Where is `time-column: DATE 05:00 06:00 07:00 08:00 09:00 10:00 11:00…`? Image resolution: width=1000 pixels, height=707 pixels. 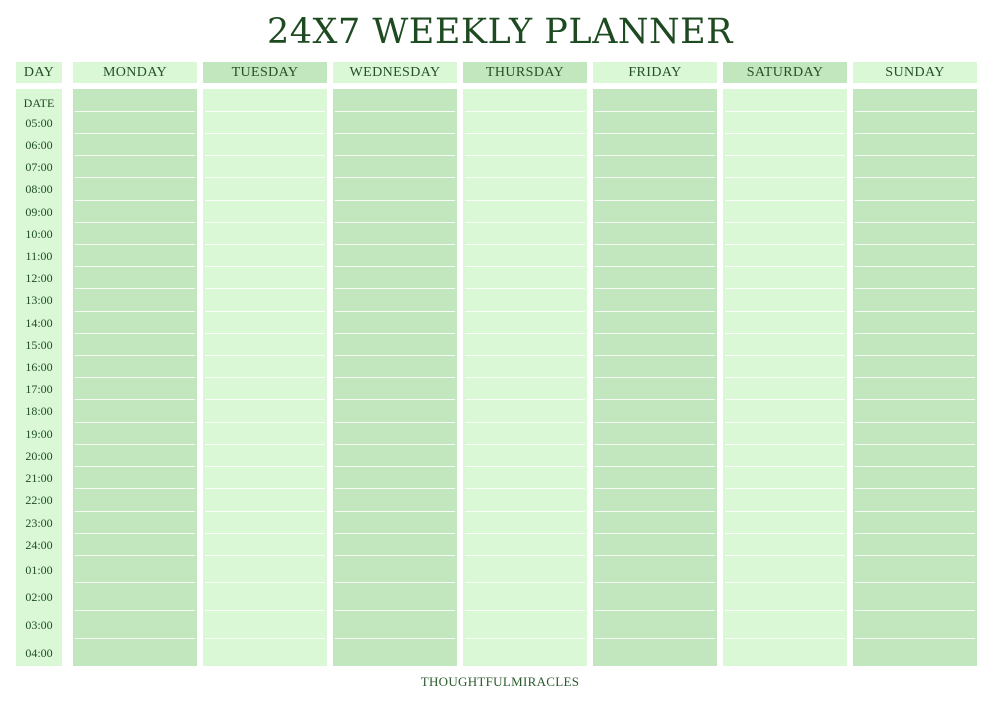
time-column: DATE 05:00 06:00 07:00 08:00 09:00 10:00 11:00… is located at coordinates (39, 377).